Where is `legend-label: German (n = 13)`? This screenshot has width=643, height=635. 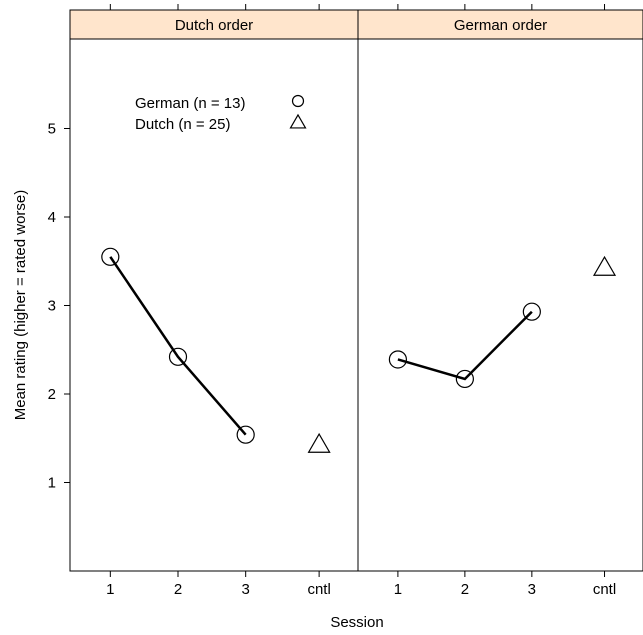
legend-label: German (n = 13) is located at coordinates (190, 103).